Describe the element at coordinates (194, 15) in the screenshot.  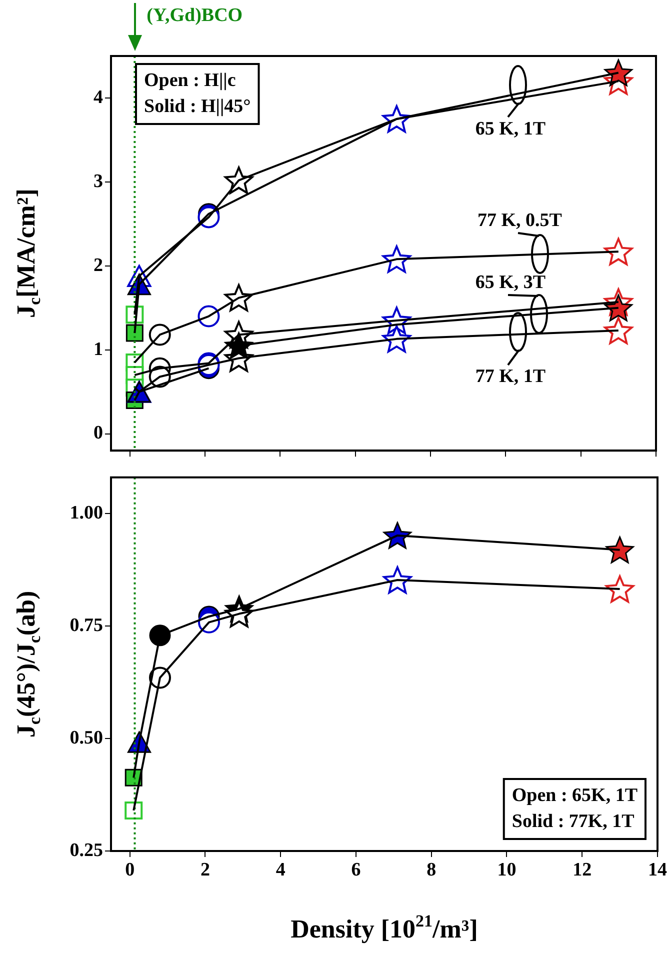
I see `legend-label: (Y,Gd)BCO` at that location.